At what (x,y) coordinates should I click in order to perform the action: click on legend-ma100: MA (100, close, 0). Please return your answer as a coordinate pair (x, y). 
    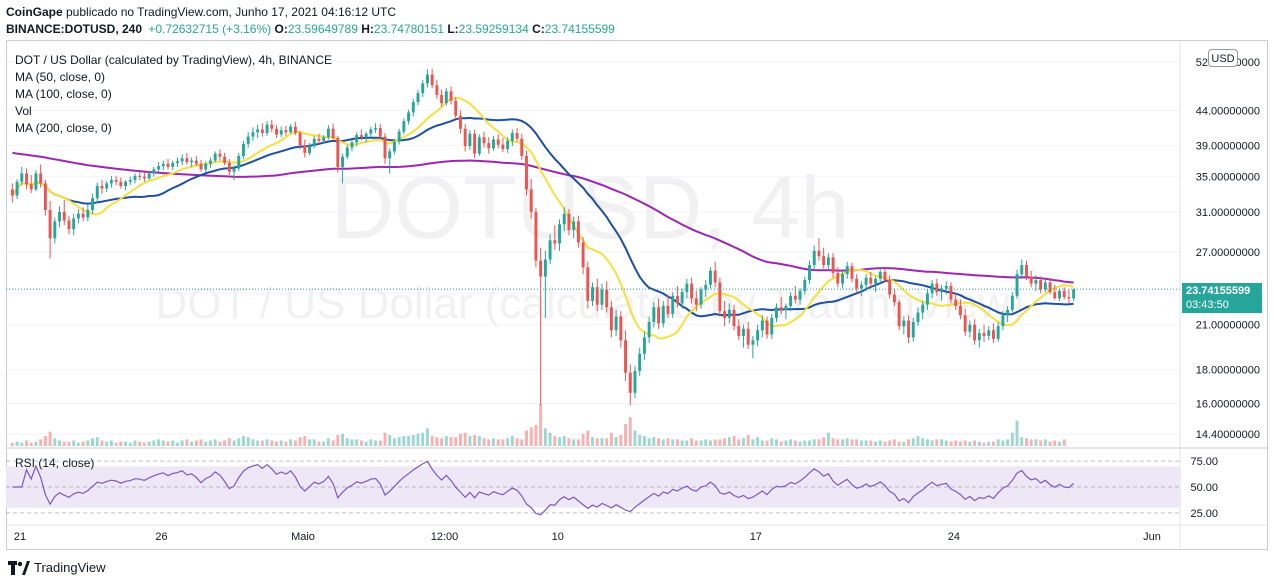
    Looking at the image, I should click on (63, 94).